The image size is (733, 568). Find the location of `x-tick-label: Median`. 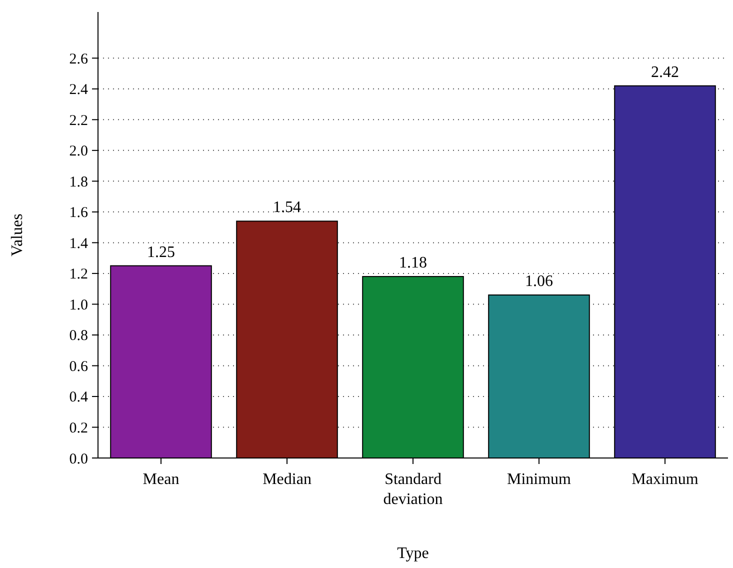

x-tick-label: Median is located at coordinates (287, 479).